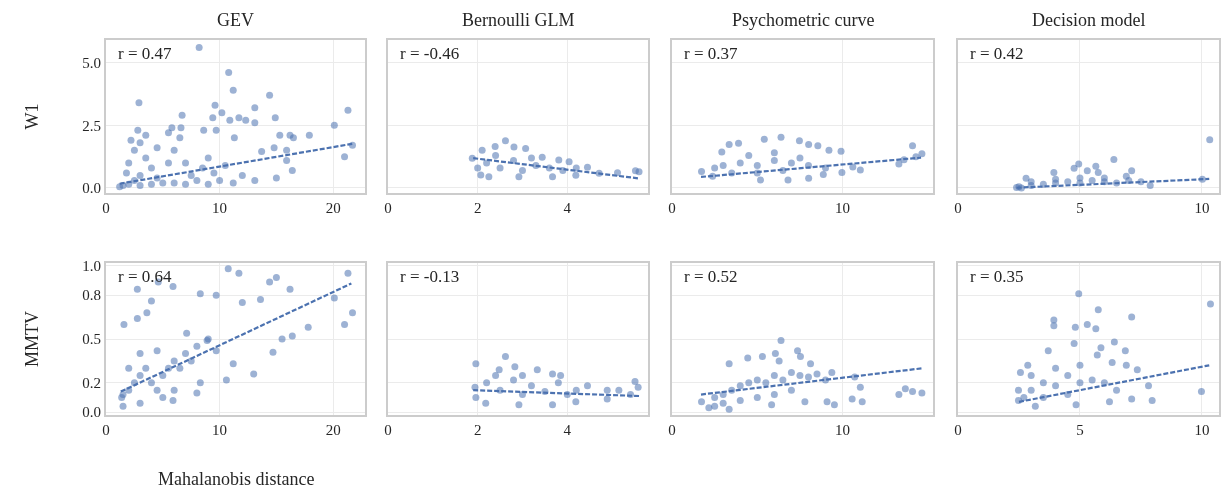 The width and height of the screenshot is (1225, 504). I want to click on annotation: r = 0.42, so click(997, 53).